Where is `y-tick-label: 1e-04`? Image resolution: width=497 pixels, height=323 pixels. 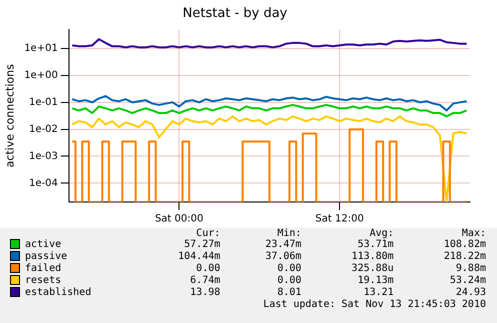 y-tick-label: 1e-04 is located at coordinates (43, 183).